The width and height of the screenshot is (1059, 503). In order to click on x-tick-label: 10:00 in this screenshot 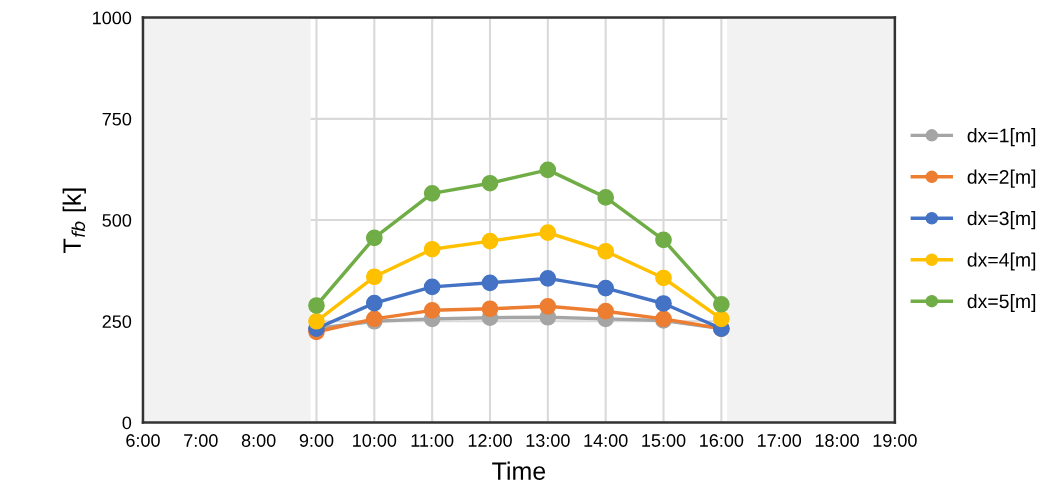, I will do `click(375, 440)`.